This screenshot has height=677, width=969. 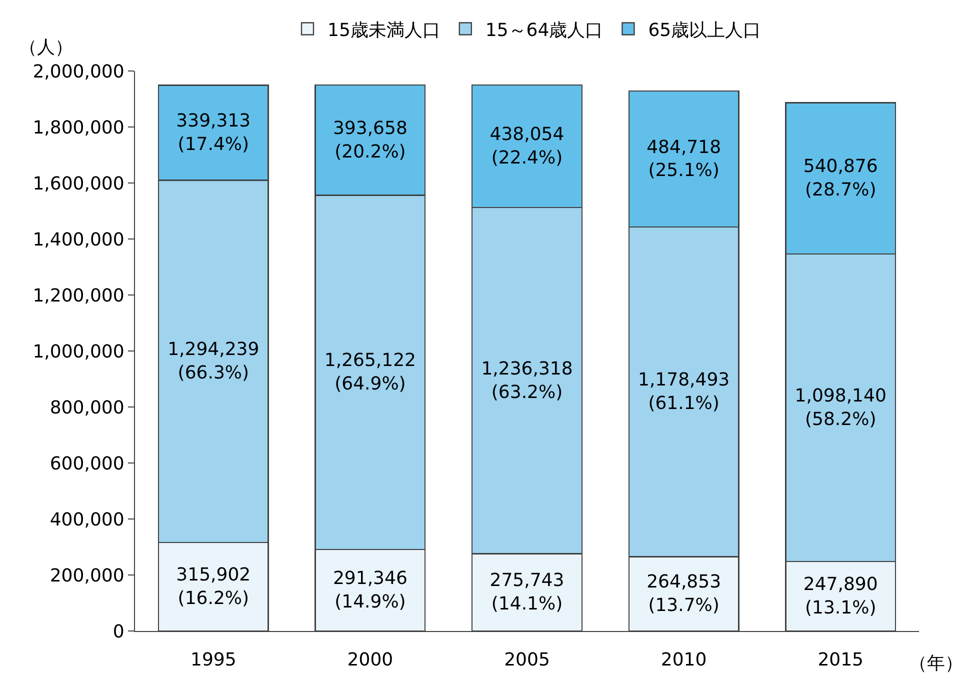 I want to click on legend-label: 15歳未満人口, so click(x=384, y=30).